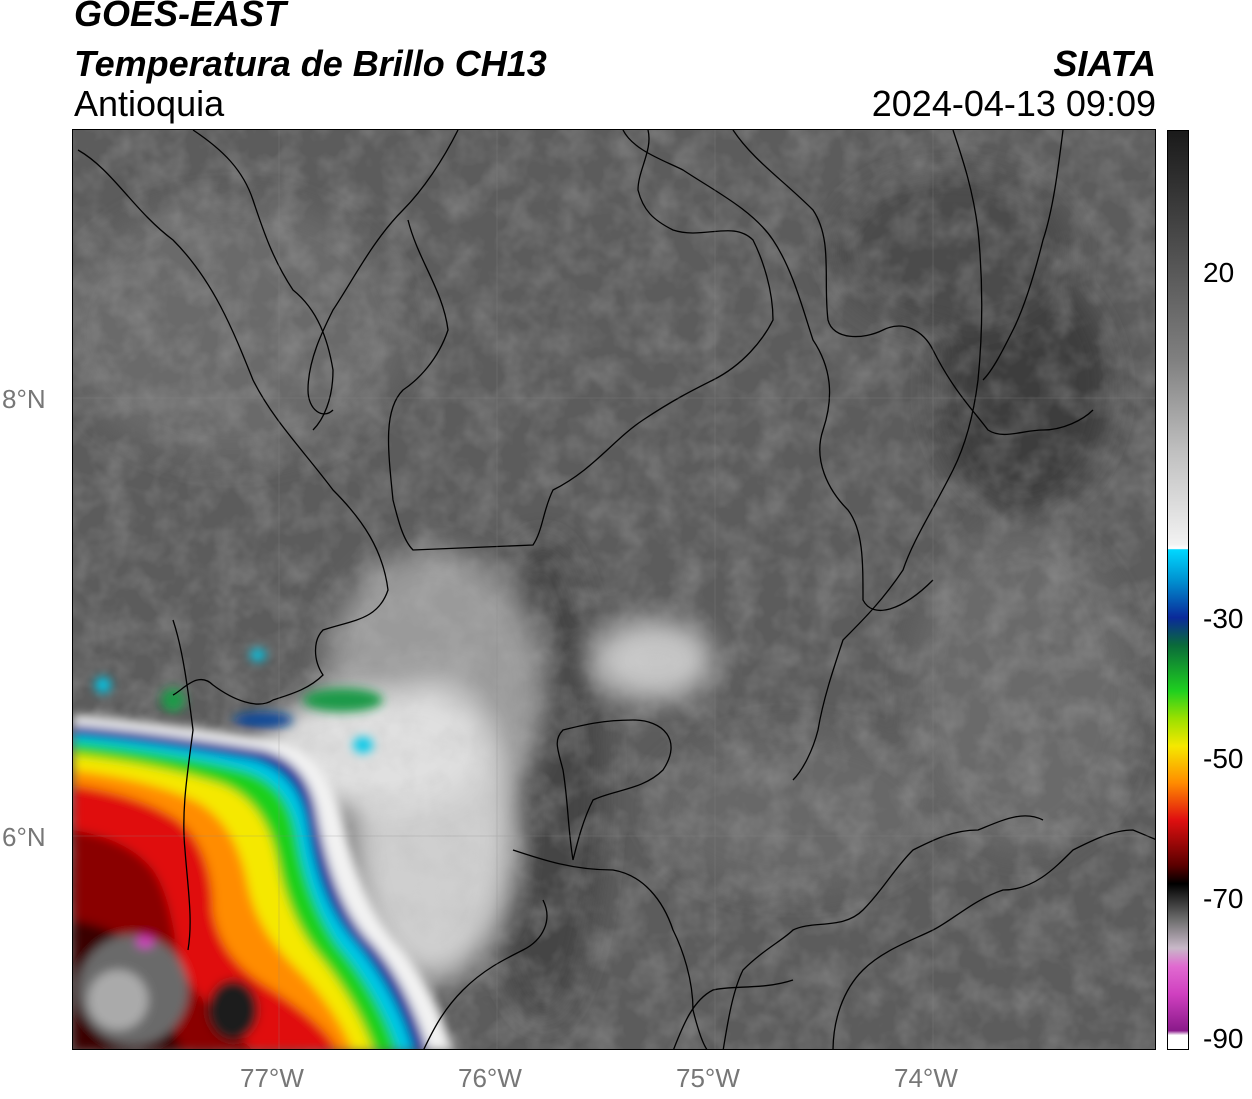  What do you see at coordinates (1223, 758) in the screenshot?
I see `colorbar-tick-minus50: -50` at bounding box center [1223, 758].